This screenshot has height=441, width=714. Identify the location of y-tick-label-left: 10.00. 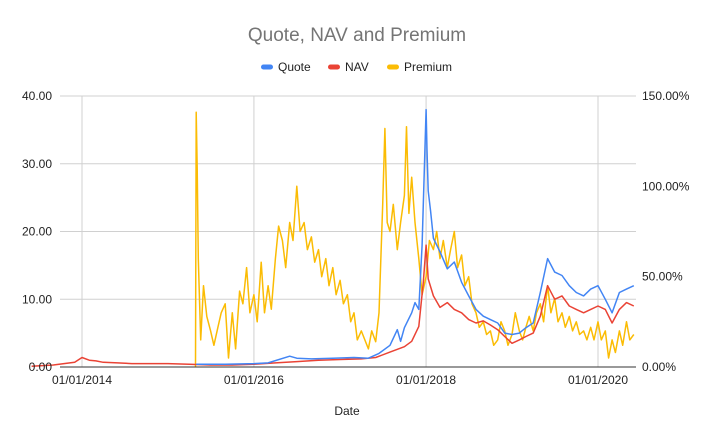
(37, 299).